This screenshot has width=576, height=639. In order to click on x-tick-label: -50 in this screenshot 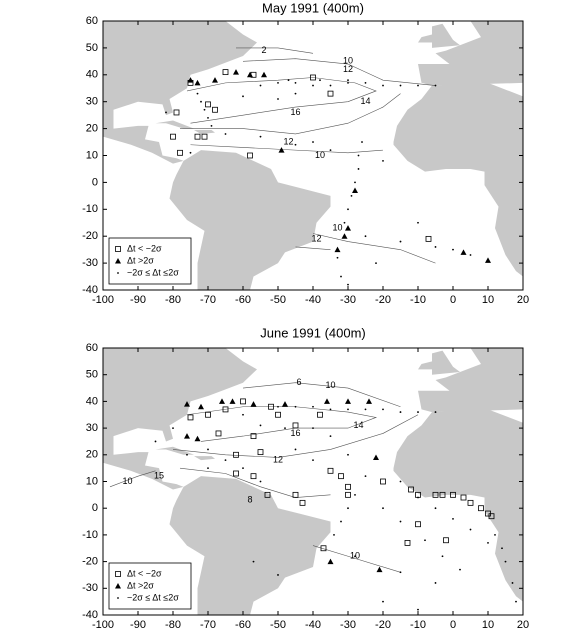, I will do `click(278, 300)`.